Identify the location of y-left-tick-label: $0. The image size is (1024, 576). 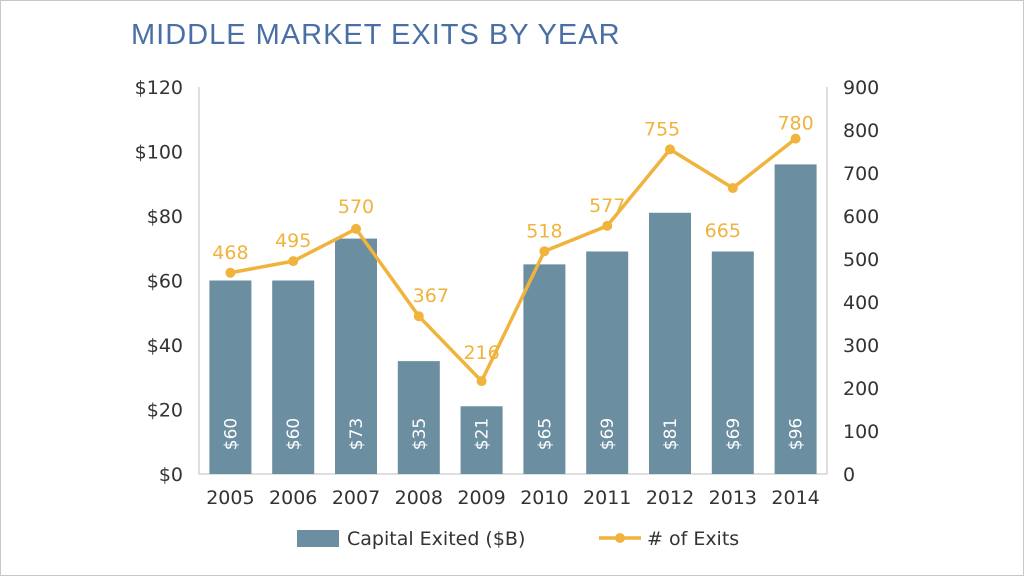
(171, 475).